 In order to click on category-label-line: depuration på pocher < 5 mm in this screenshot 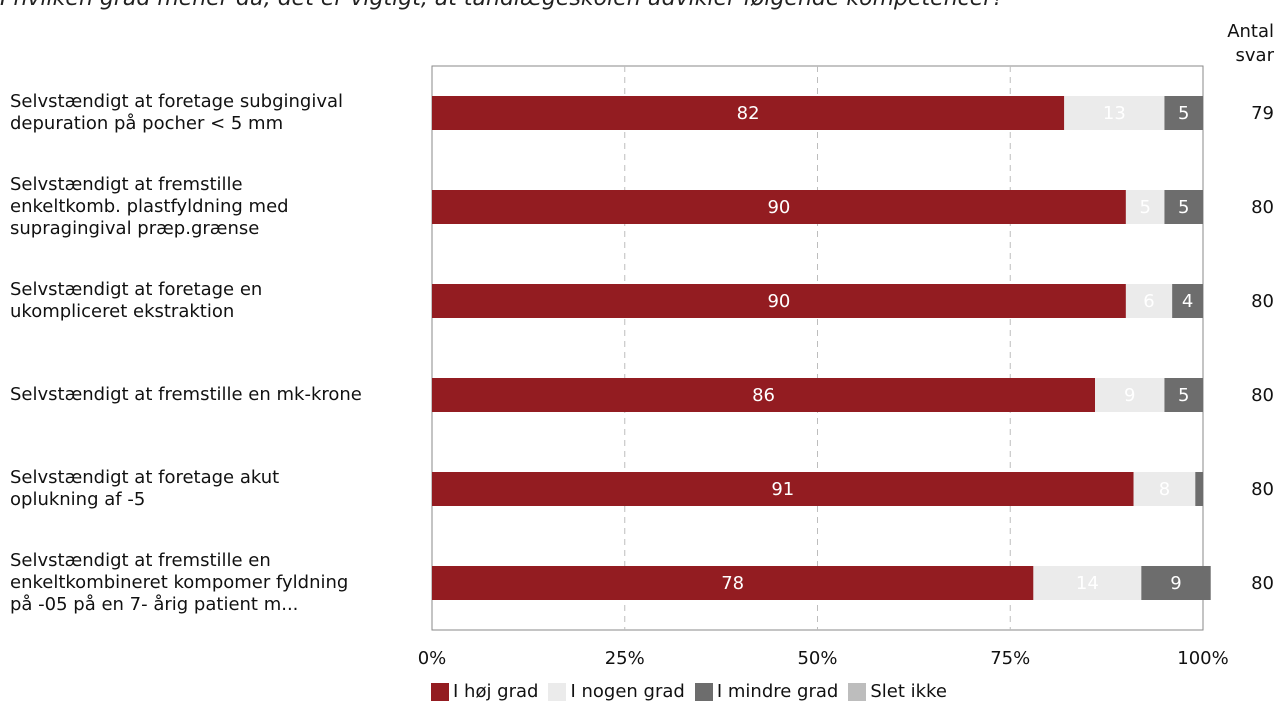, I will do `click(147, 123)`.